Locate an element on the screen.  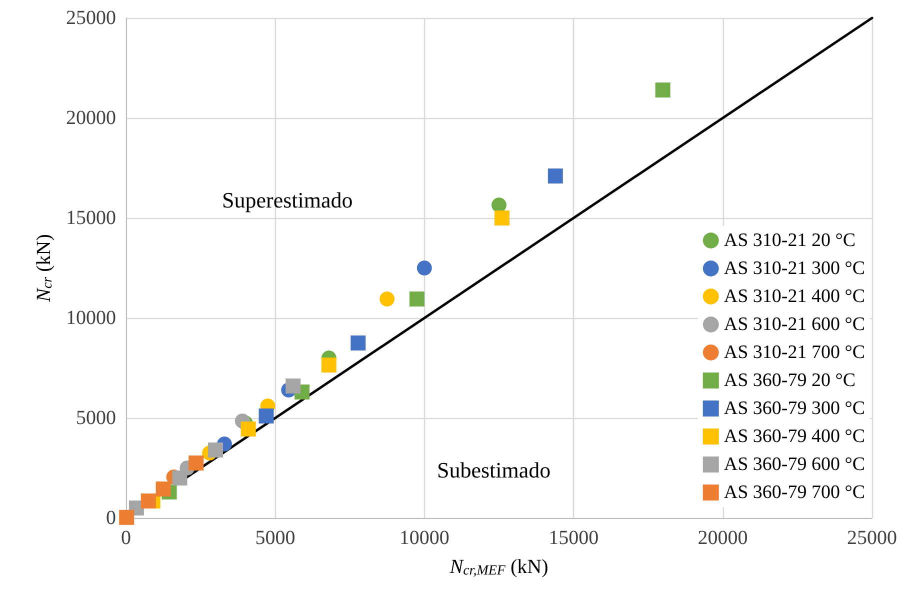
x-tick-label: 15000 is located at coordinates (573, 538).